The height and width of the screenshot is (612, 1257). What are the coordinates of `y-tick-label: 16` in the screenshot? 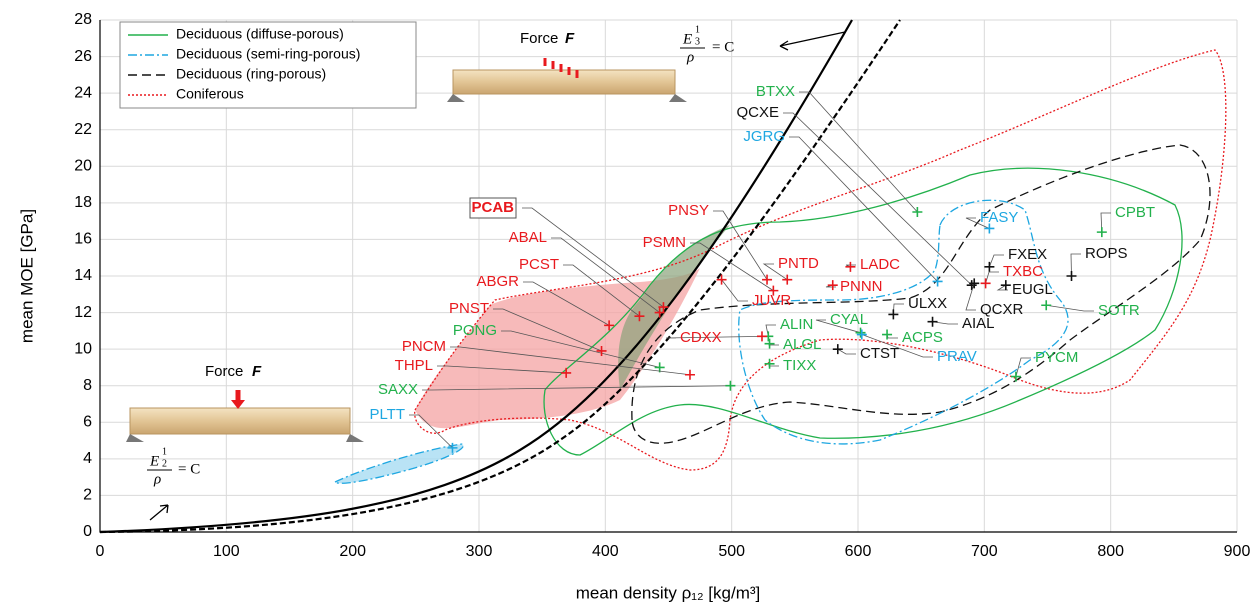 It's located at (83, 239).